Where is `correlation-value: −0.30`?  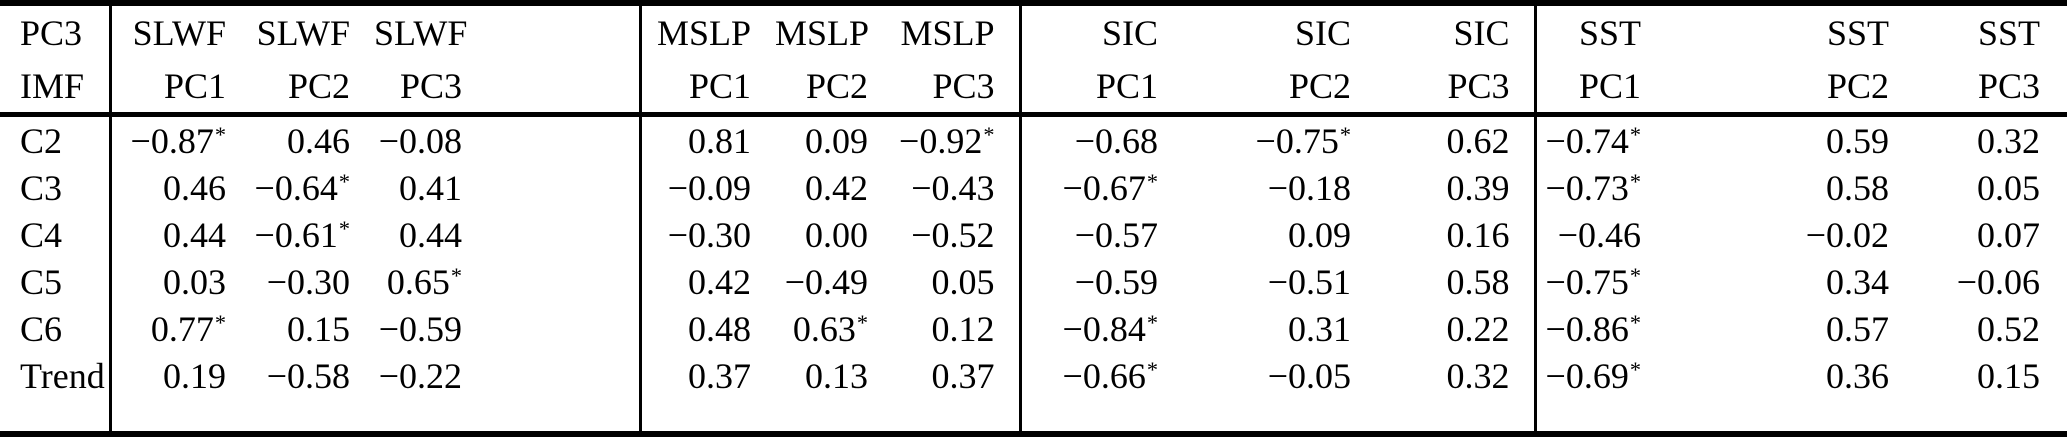
correlation-value: −0.30 is located at coordinates (312, 281).